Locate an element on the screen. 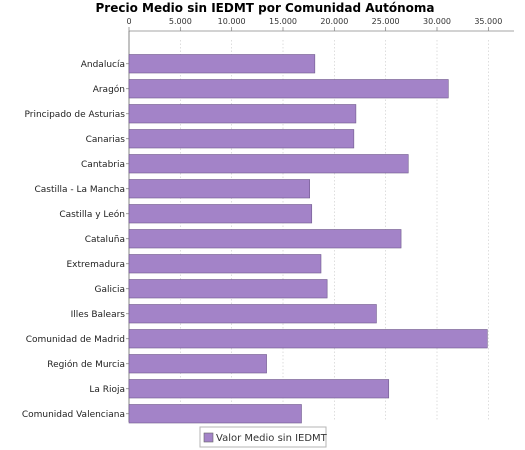  x-tick-label: 25.000 is located at coordinates (386, 21).